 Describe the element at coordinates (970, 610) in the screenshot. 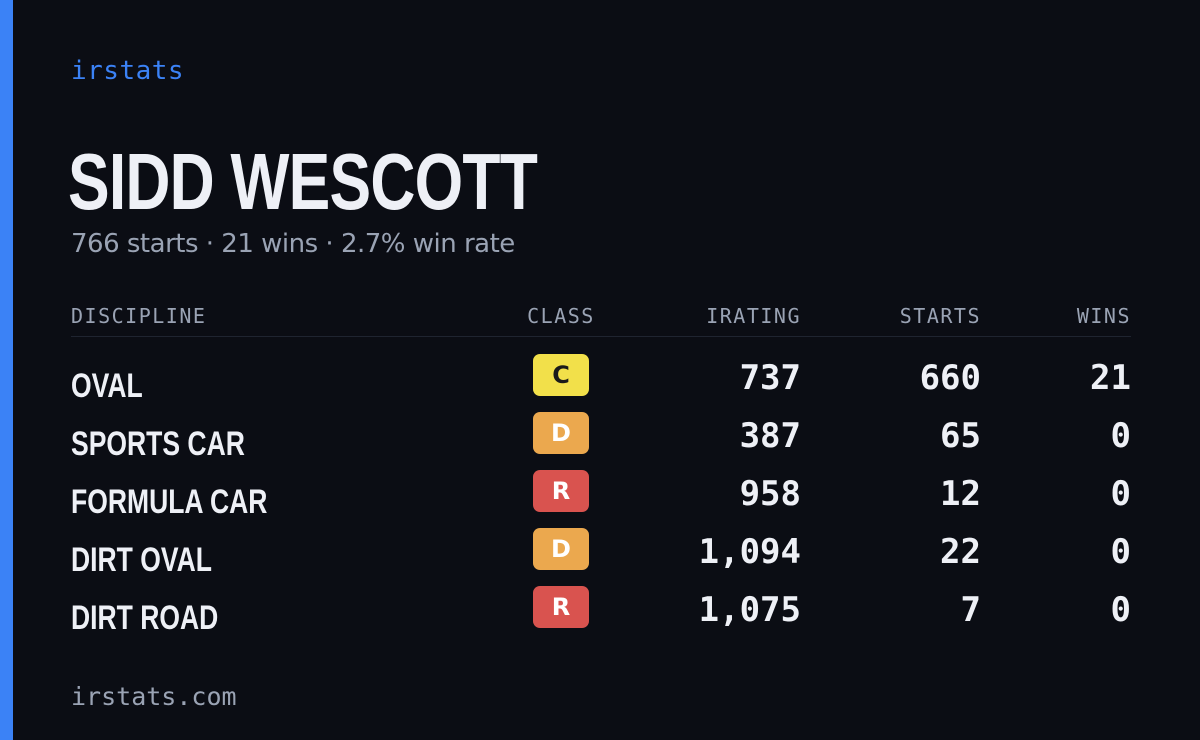

I see `starts-cell: 7` at that location.